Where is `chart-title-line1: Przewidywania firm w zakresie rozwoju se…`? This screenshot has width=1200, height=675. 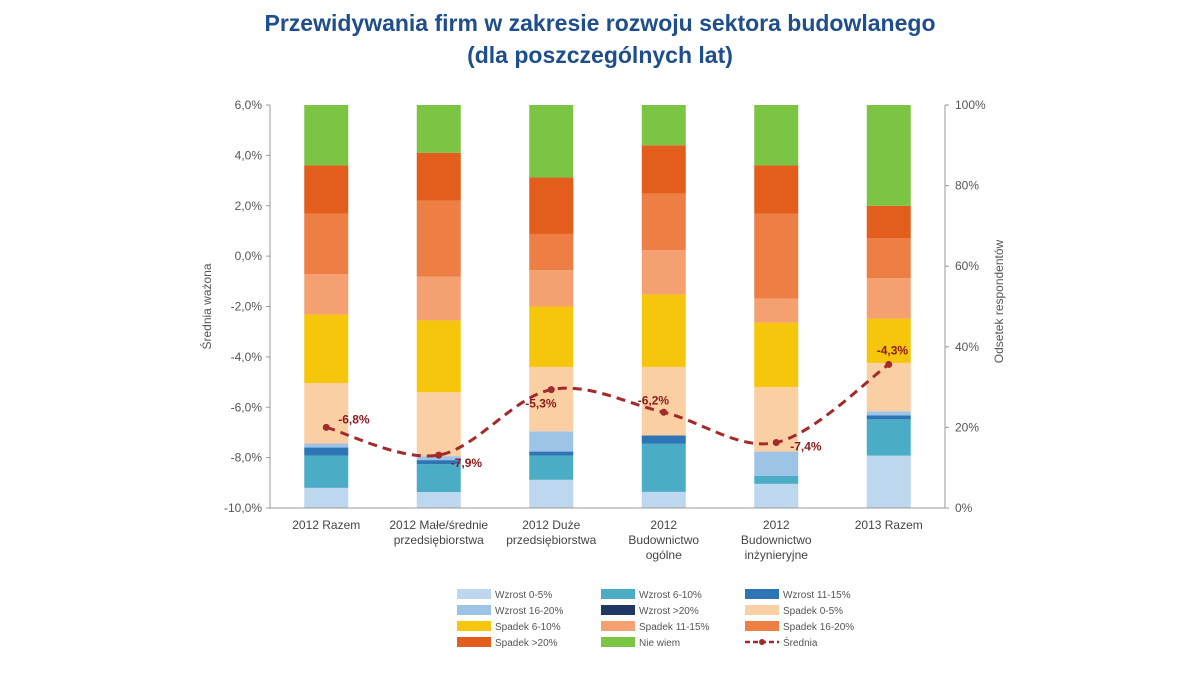
chart-title-line1: Przewidywania firm w zakresie rozwoju se… is located at coordinates (600, 23).